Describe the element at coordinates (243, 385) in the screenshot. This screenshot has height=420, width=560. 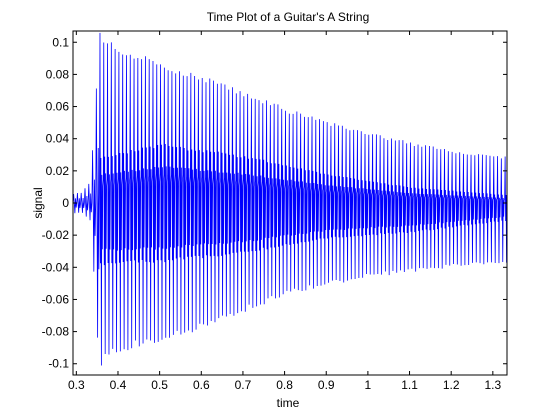
I see `x-tick-label: 0.7` at that location.